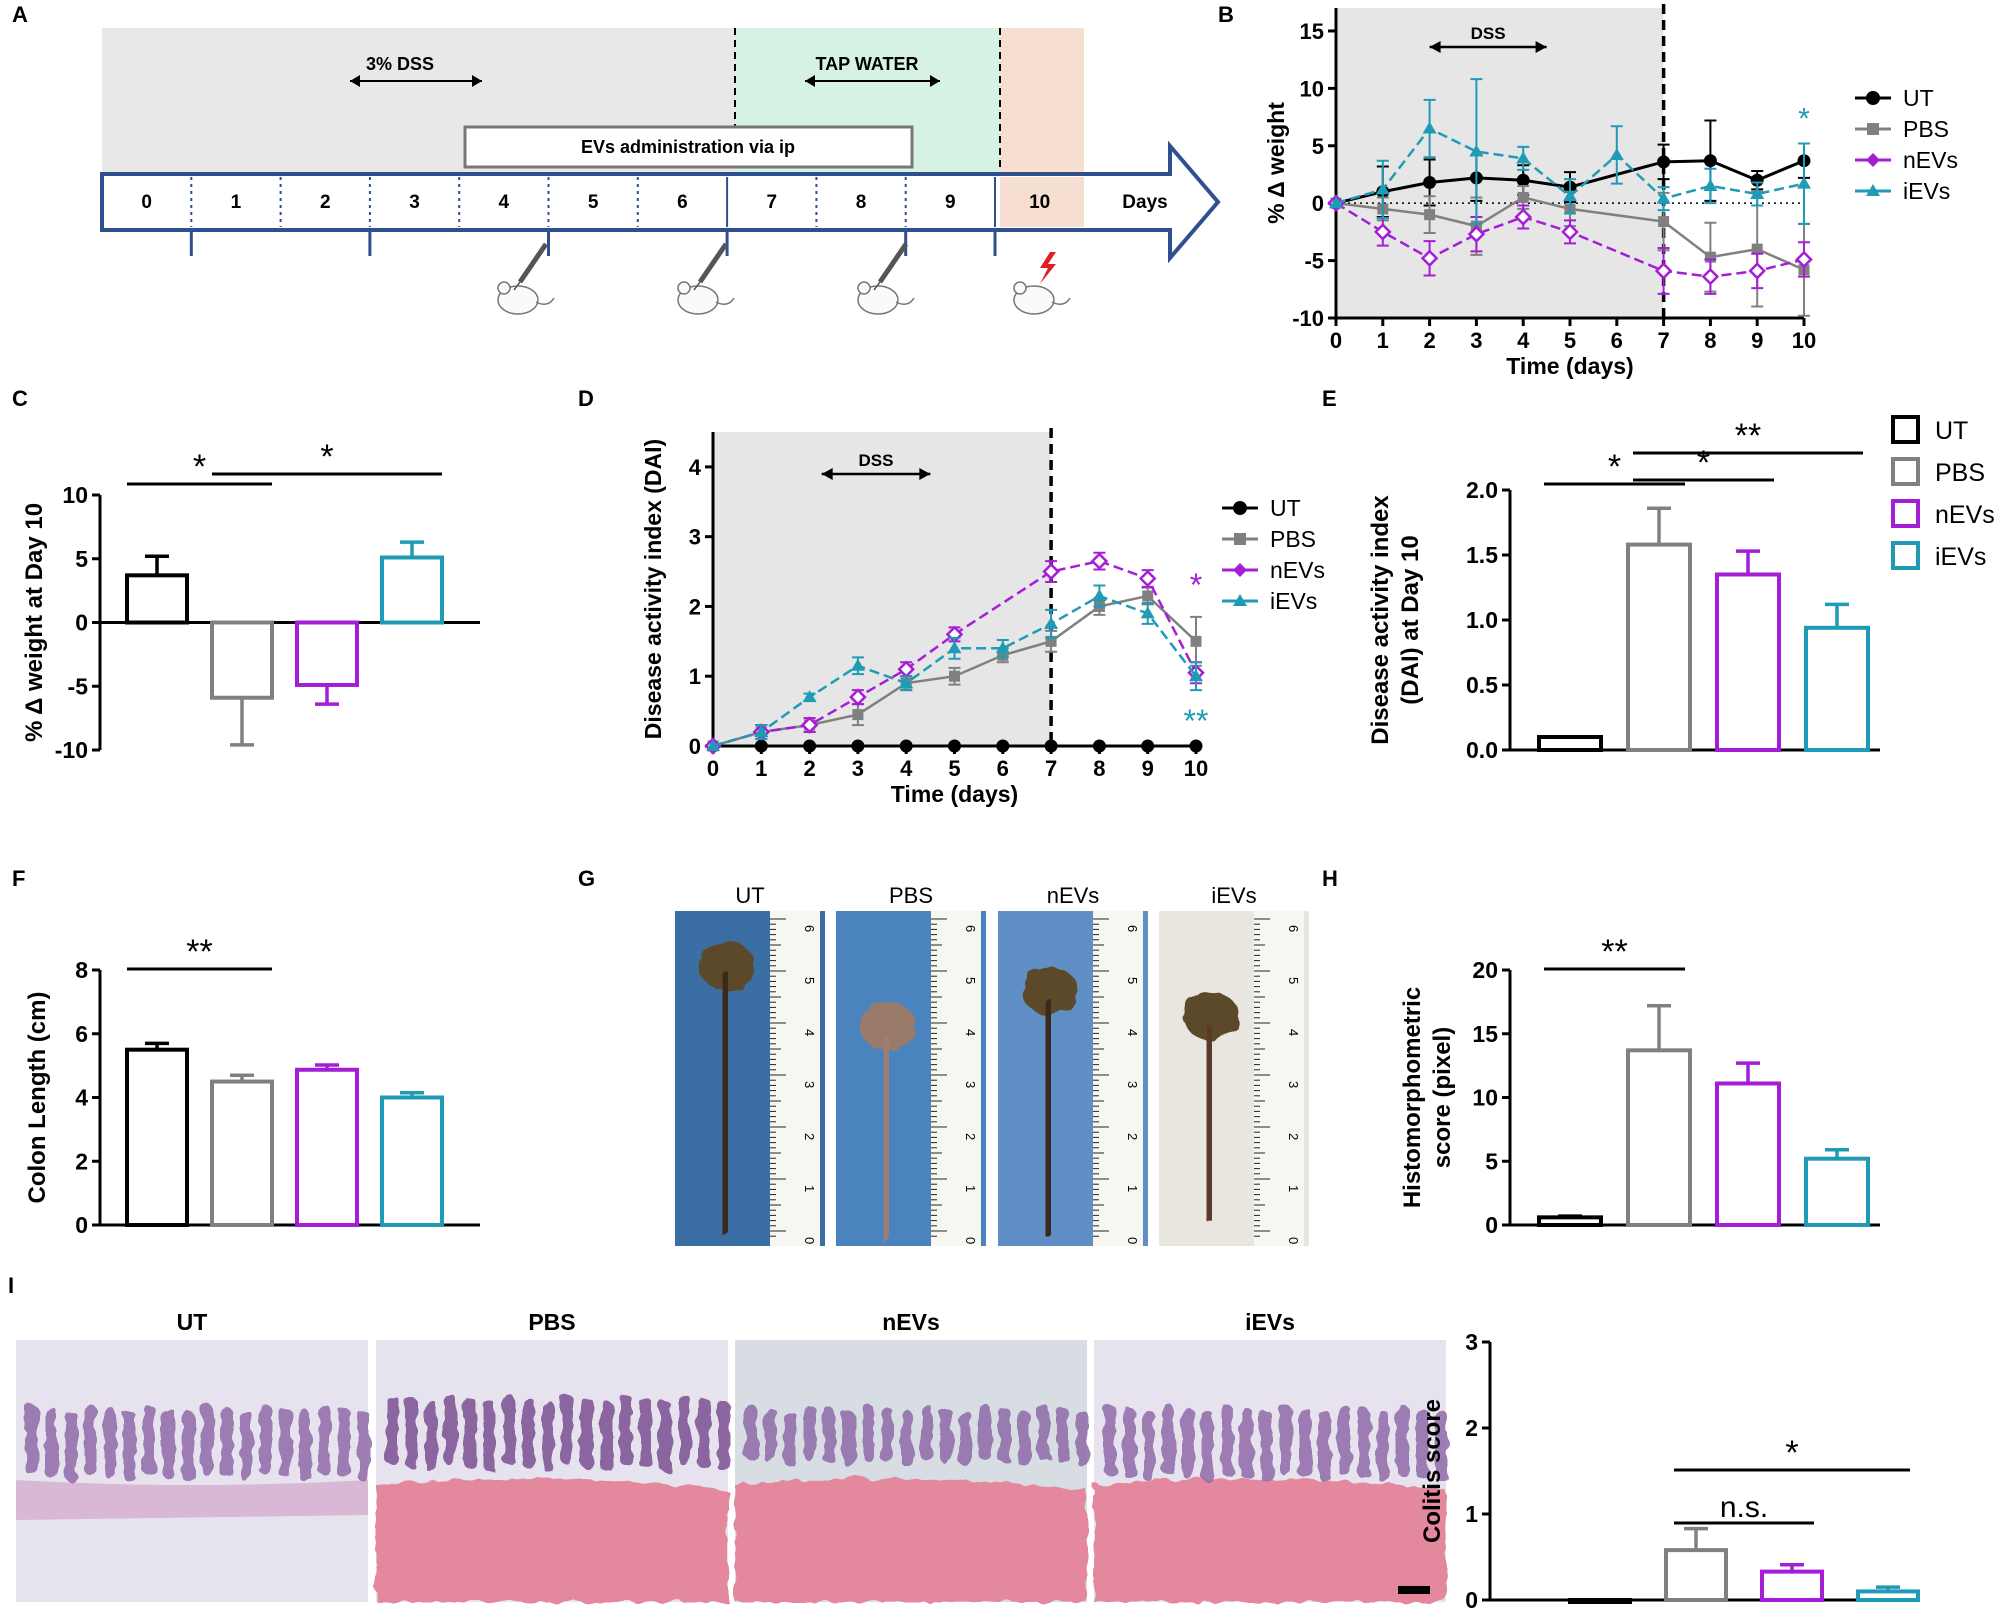 The width and height of the screenshot is (2008, 1617). I want to click on ev-administration-label: EVs administration via ip, so click(688, 147).